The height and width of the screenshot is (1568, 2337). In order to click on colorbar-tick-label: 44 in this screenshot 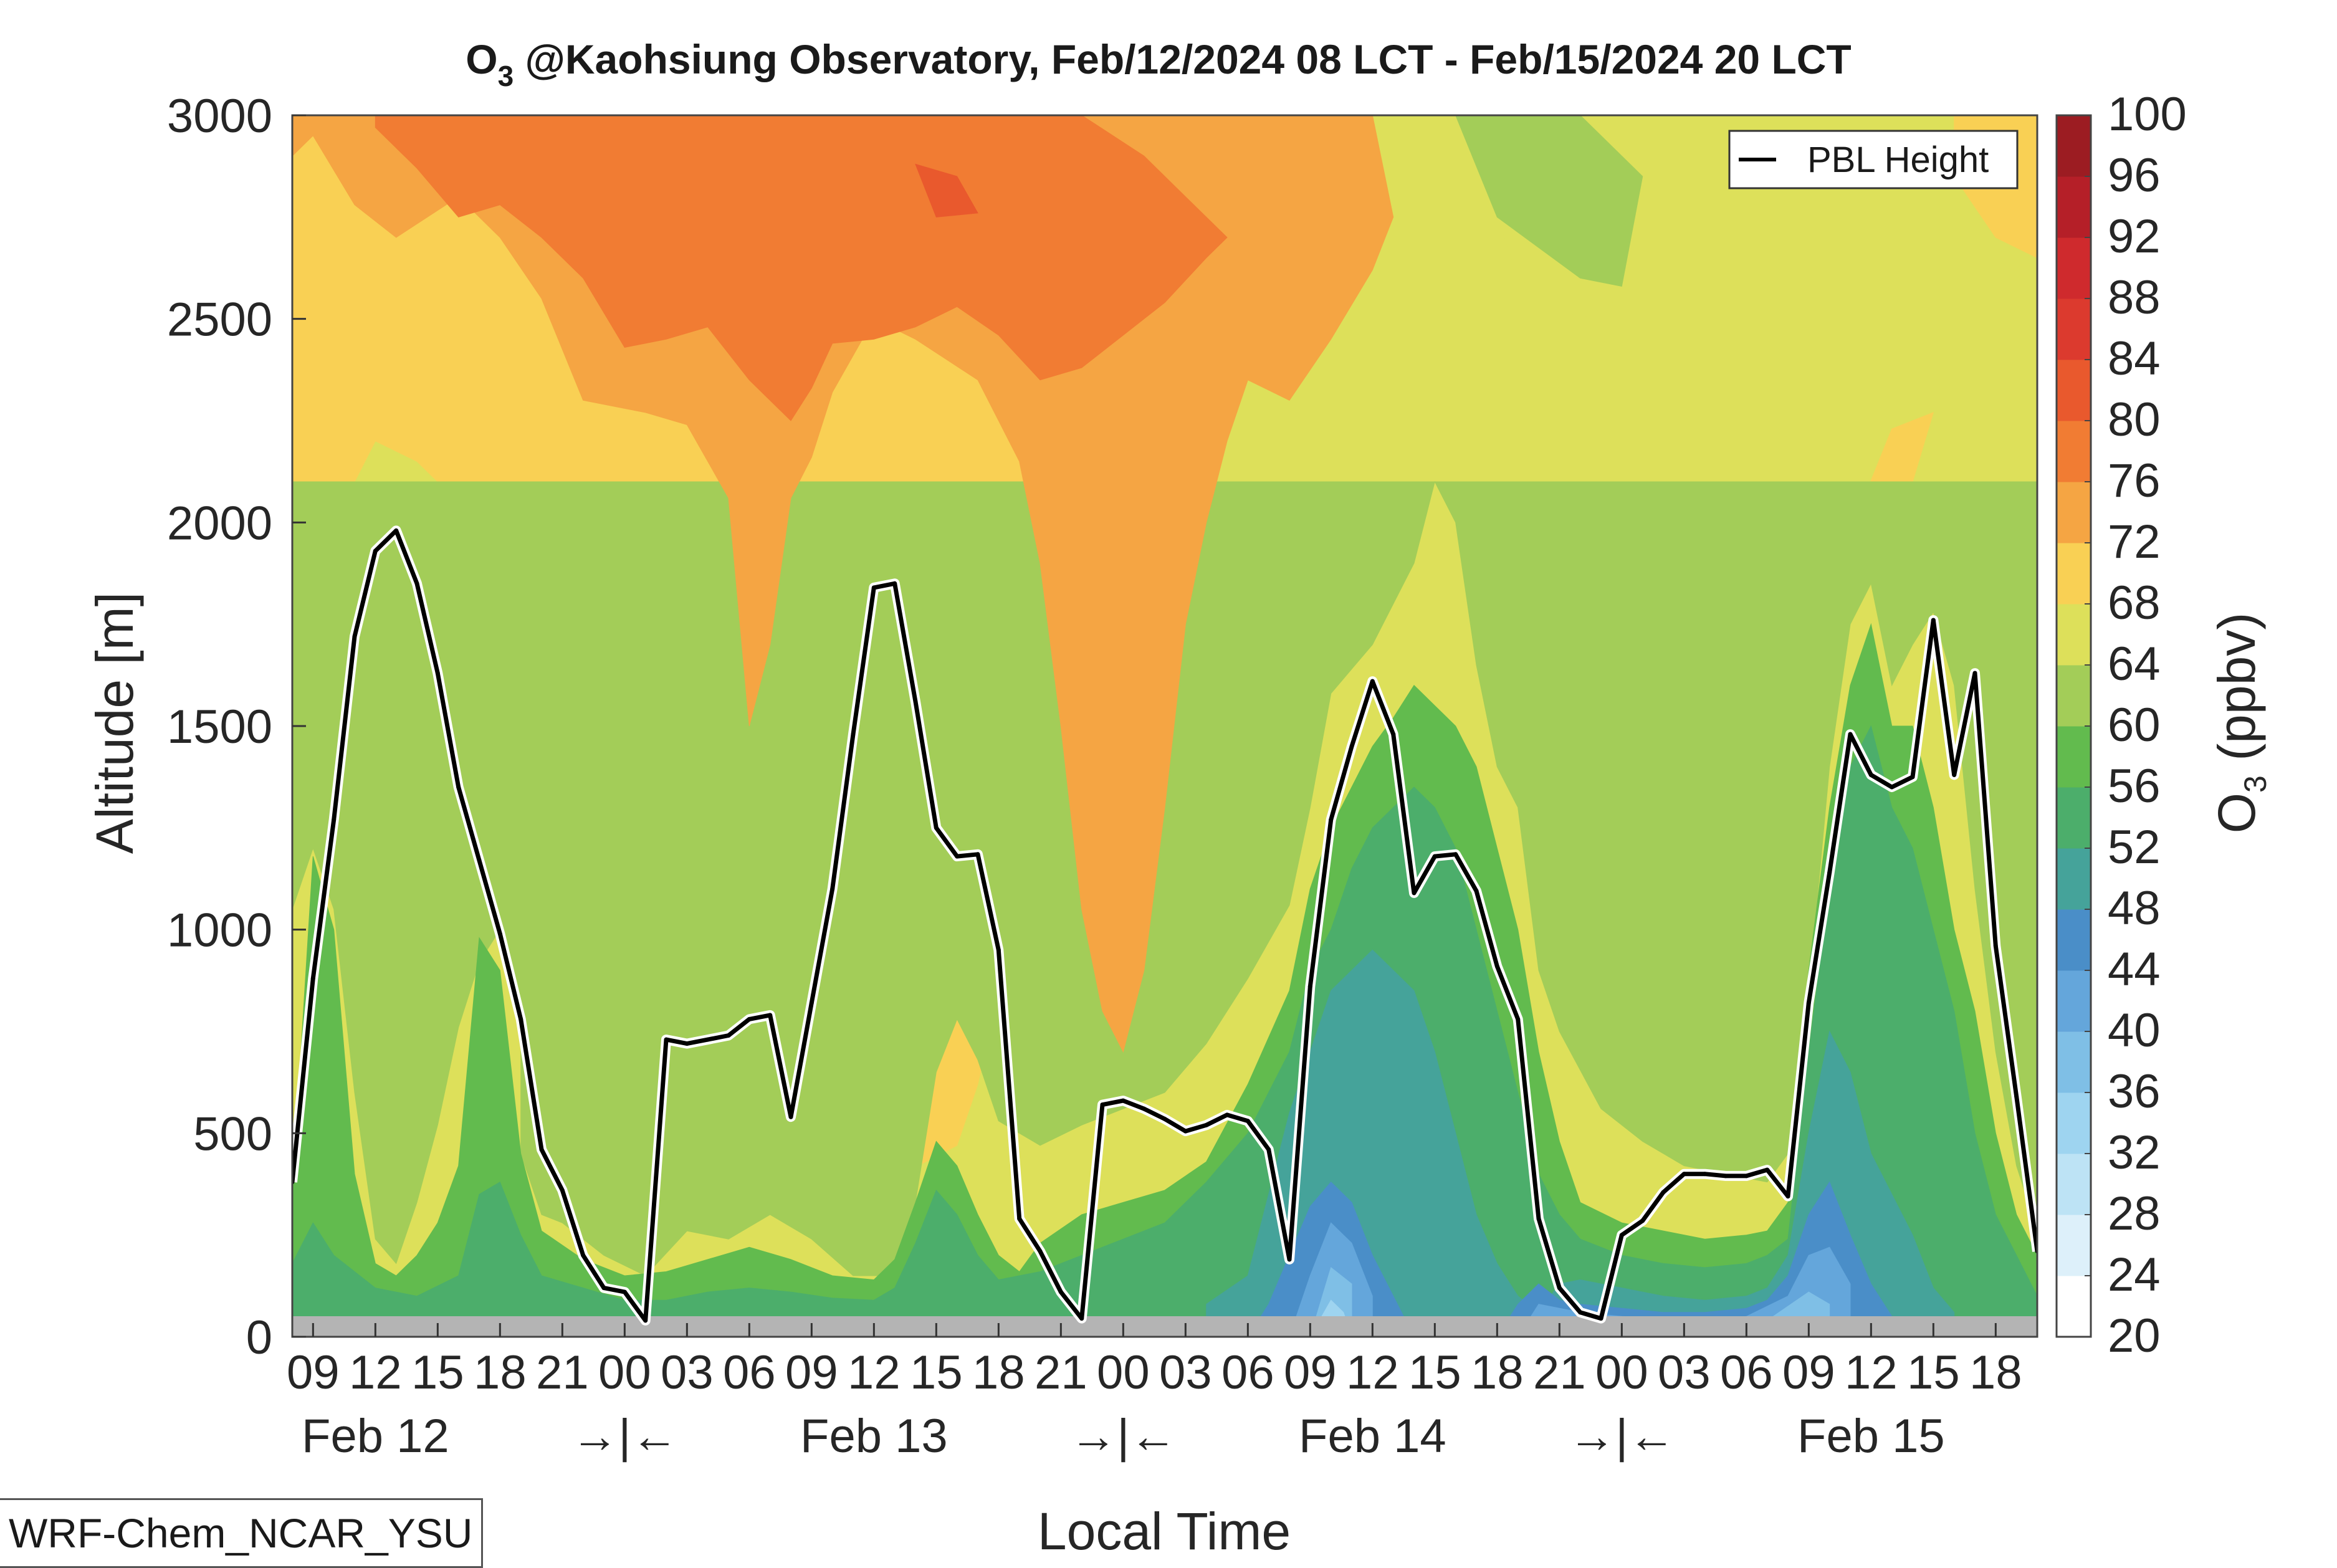, I will do `click(2134, 969)`.